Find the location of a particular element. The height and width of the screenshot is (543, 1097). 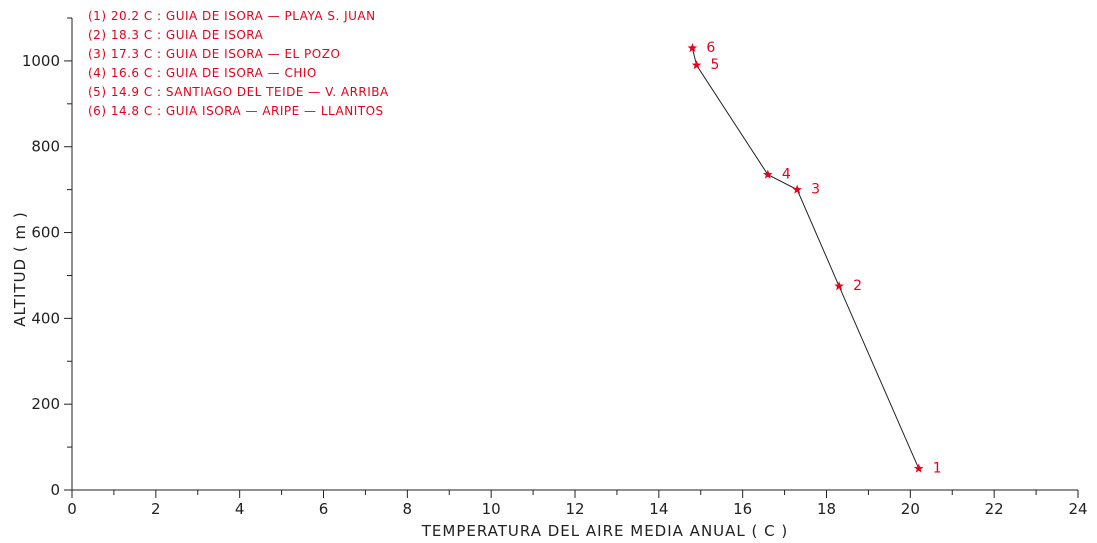

x-tick-label: 12 is located at coordinates (574, 509).